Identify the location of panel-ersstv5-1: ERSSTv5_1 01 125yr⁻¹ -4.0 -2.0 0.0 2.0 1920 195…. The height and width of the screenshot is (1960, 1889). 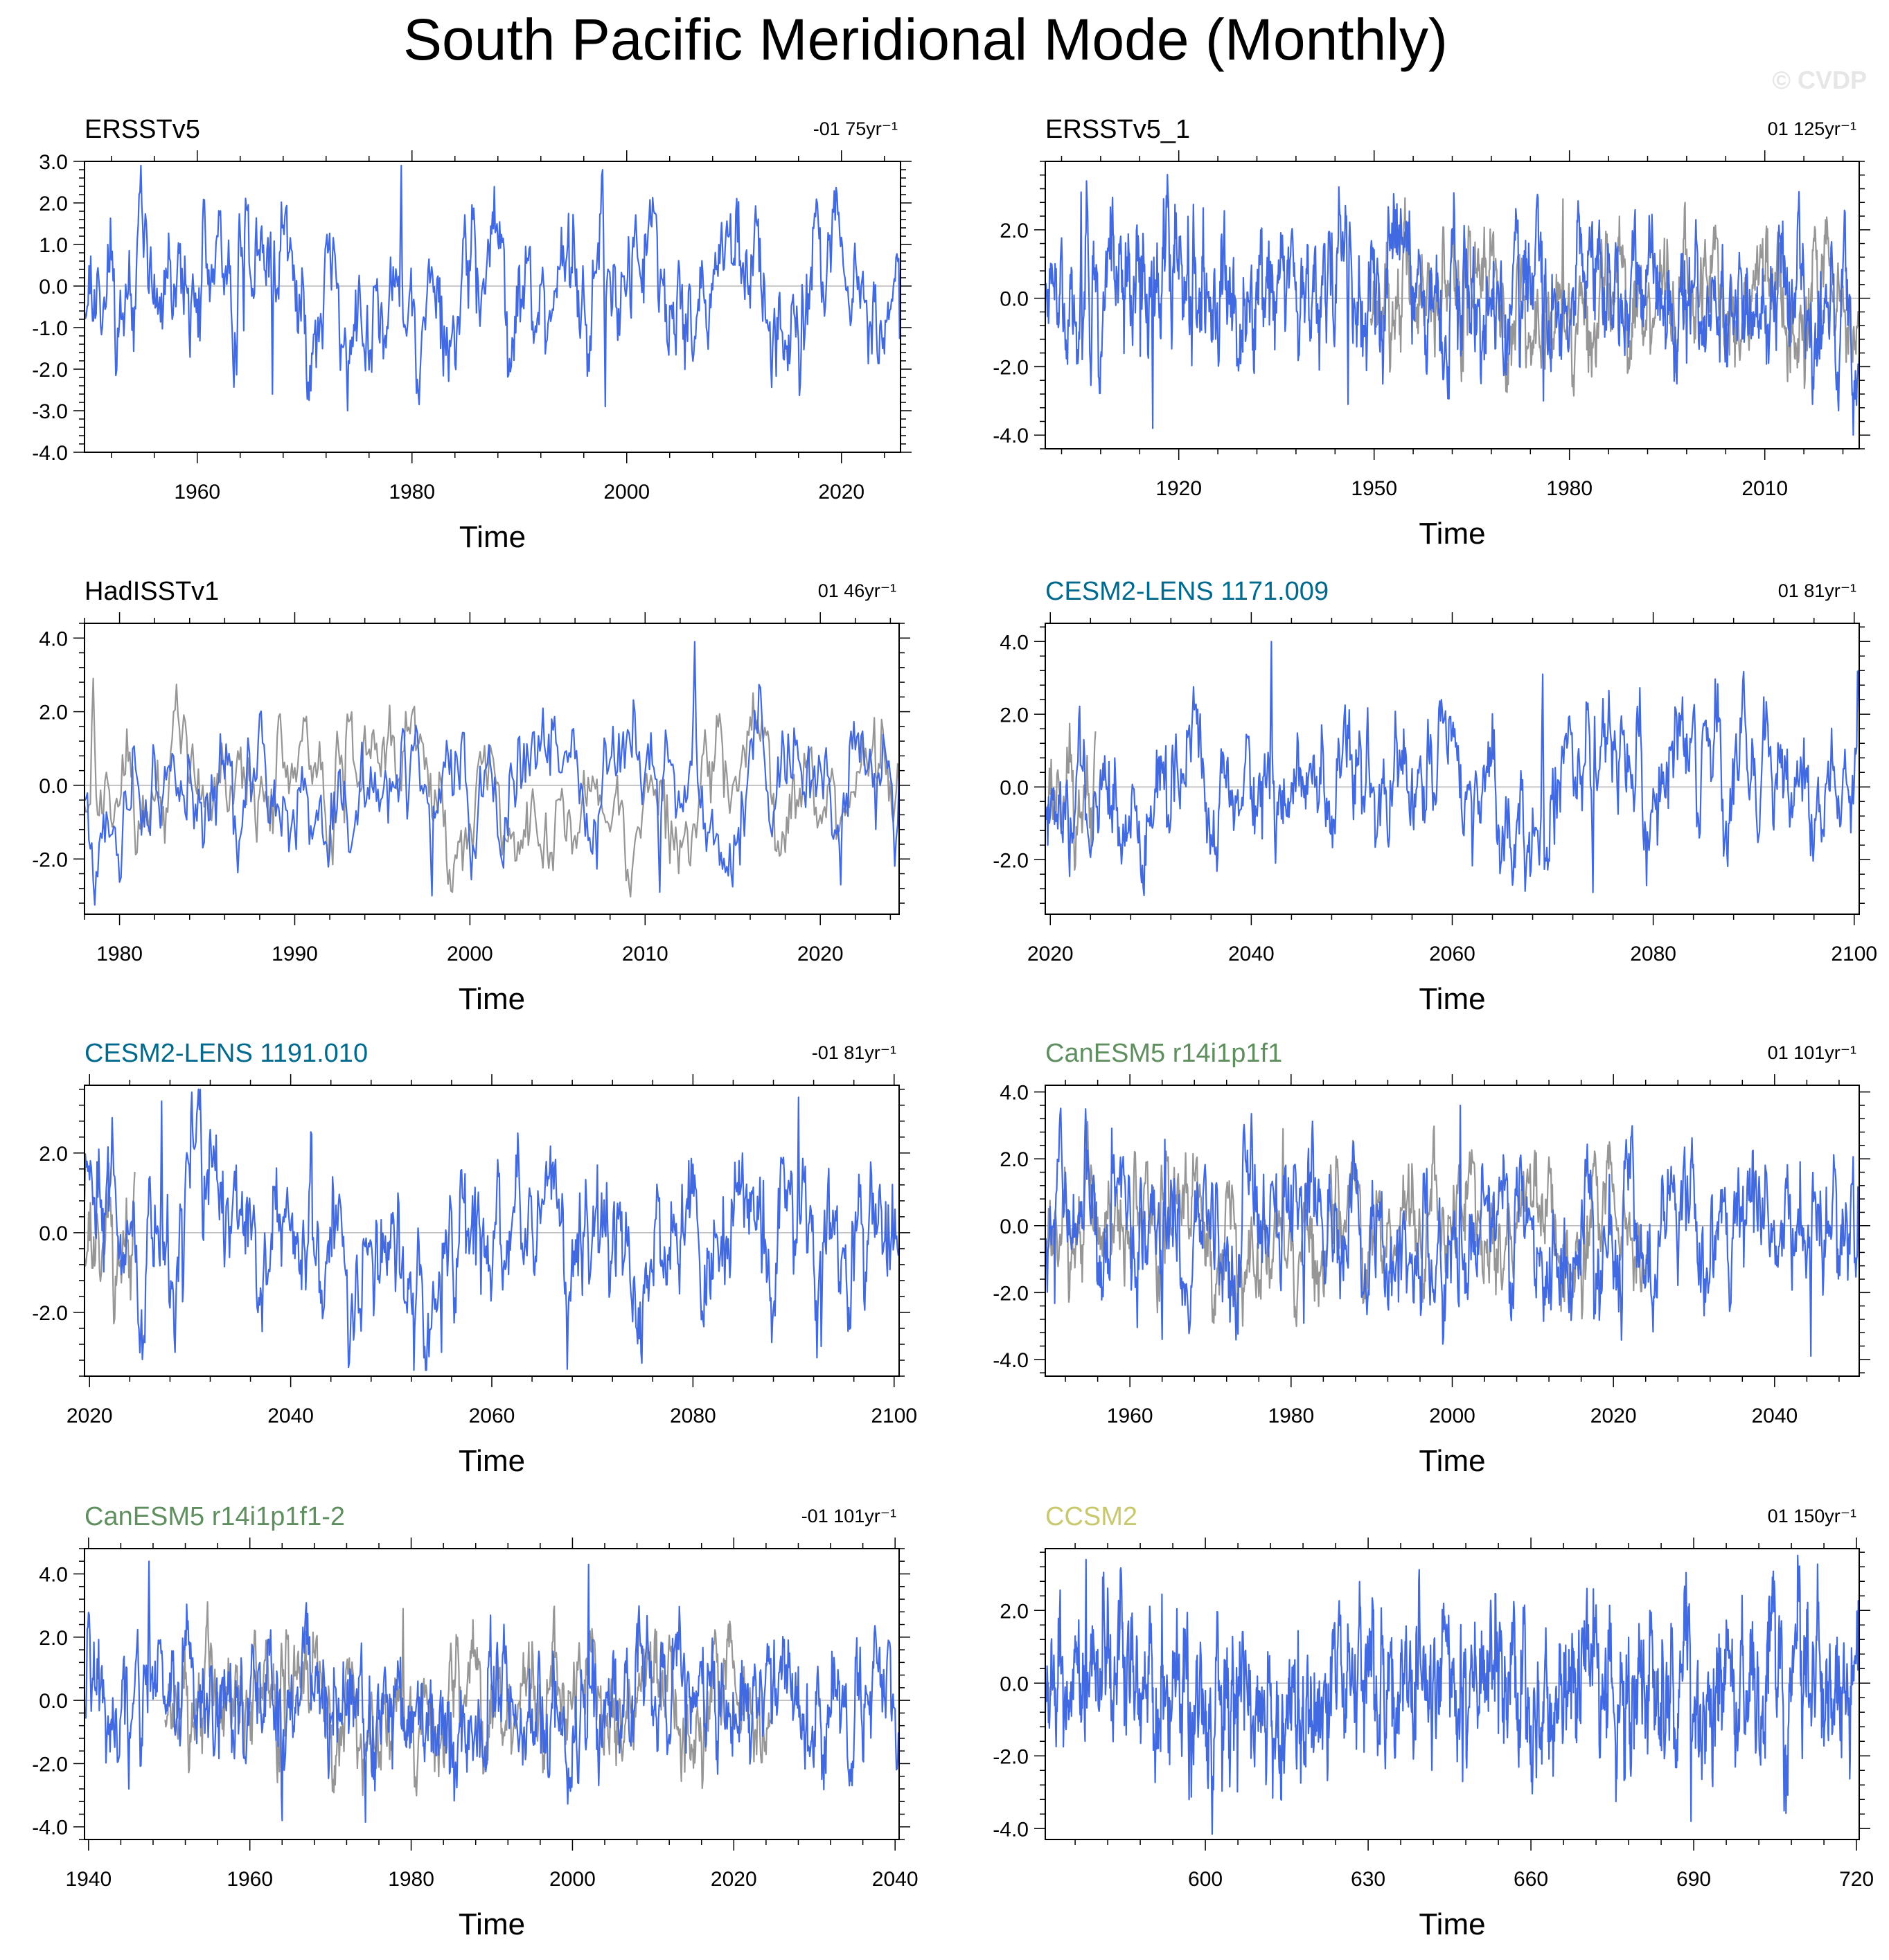
(1431, 333).